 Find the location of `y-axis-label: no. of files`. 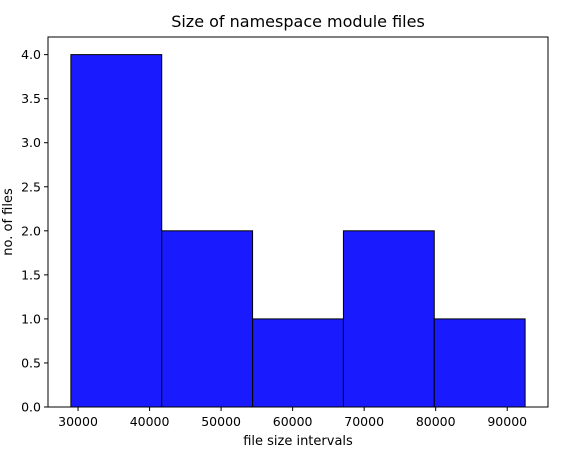

y-axis-label: no. of files is located at coordinates (8, 222).